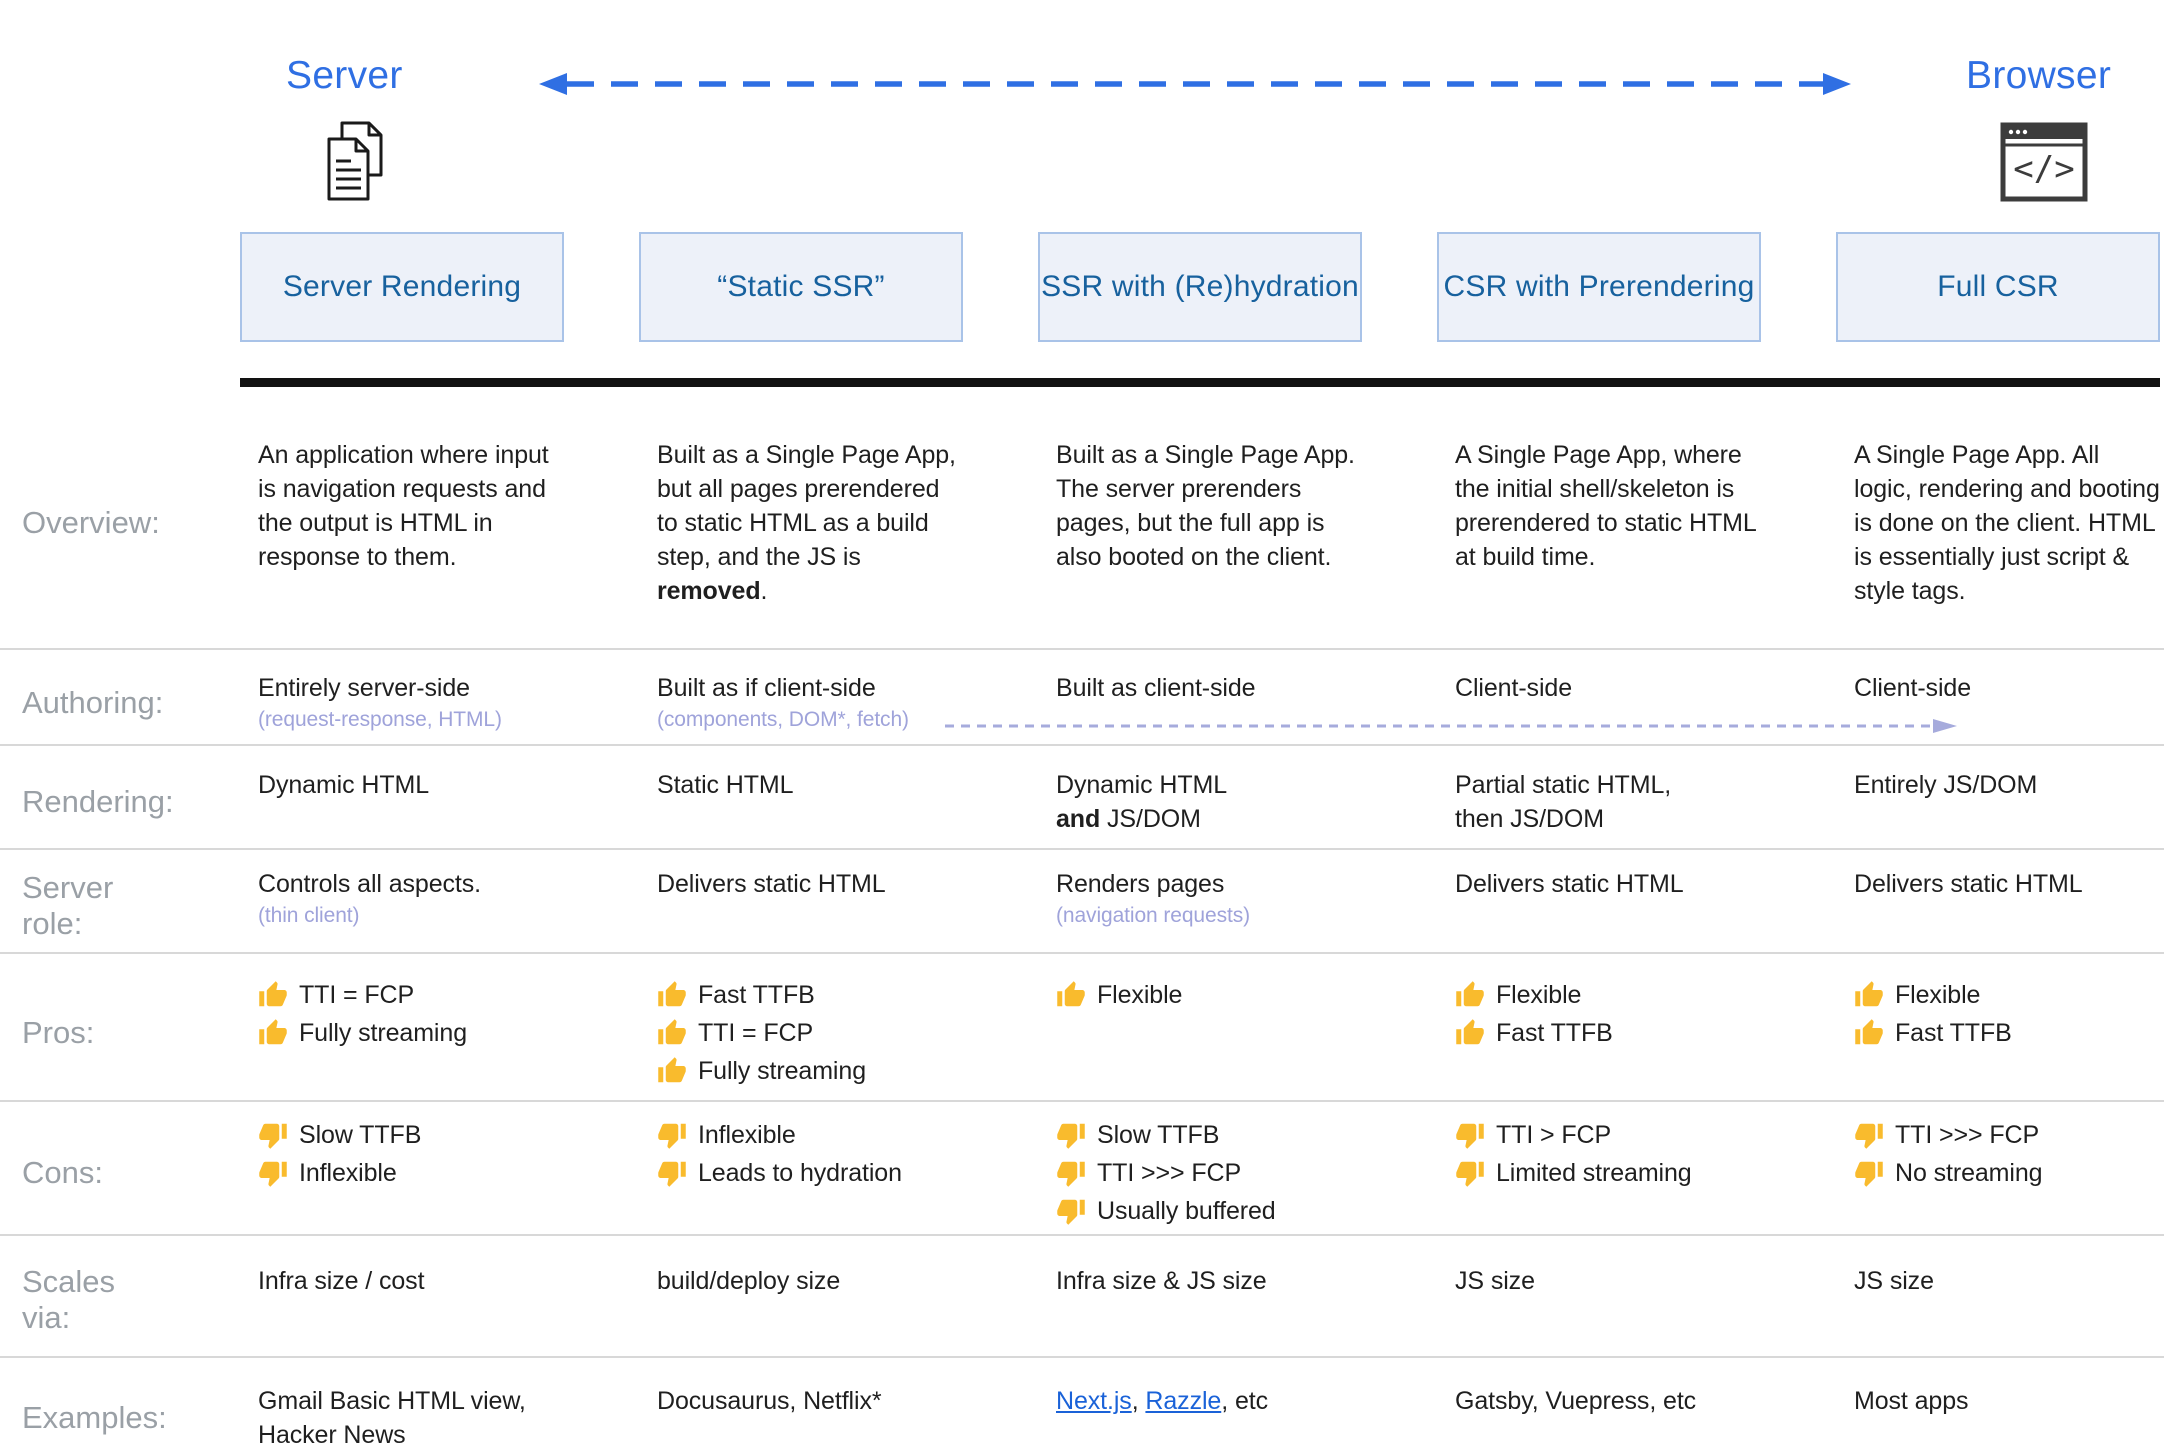  I want to click on cell-examples-csr-prerendering: Gatsby, Vuepress, etc, so click(1576, 1401).